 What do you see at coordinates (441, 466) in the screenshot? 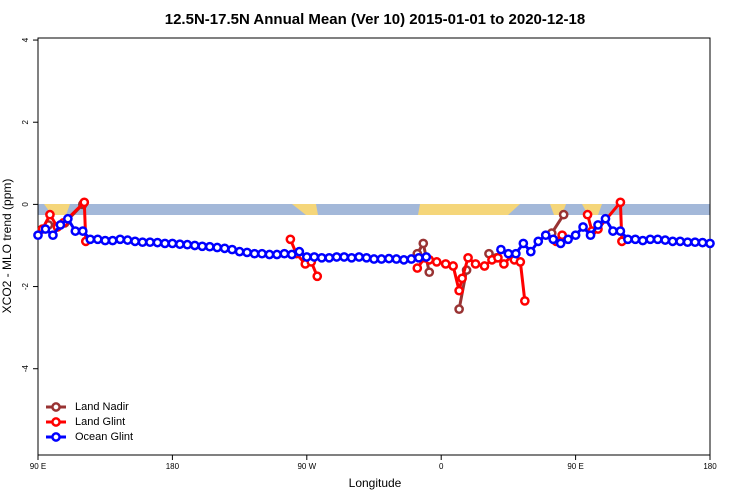
I see `x-tick-label: 0` at bounding box center [441, 466].